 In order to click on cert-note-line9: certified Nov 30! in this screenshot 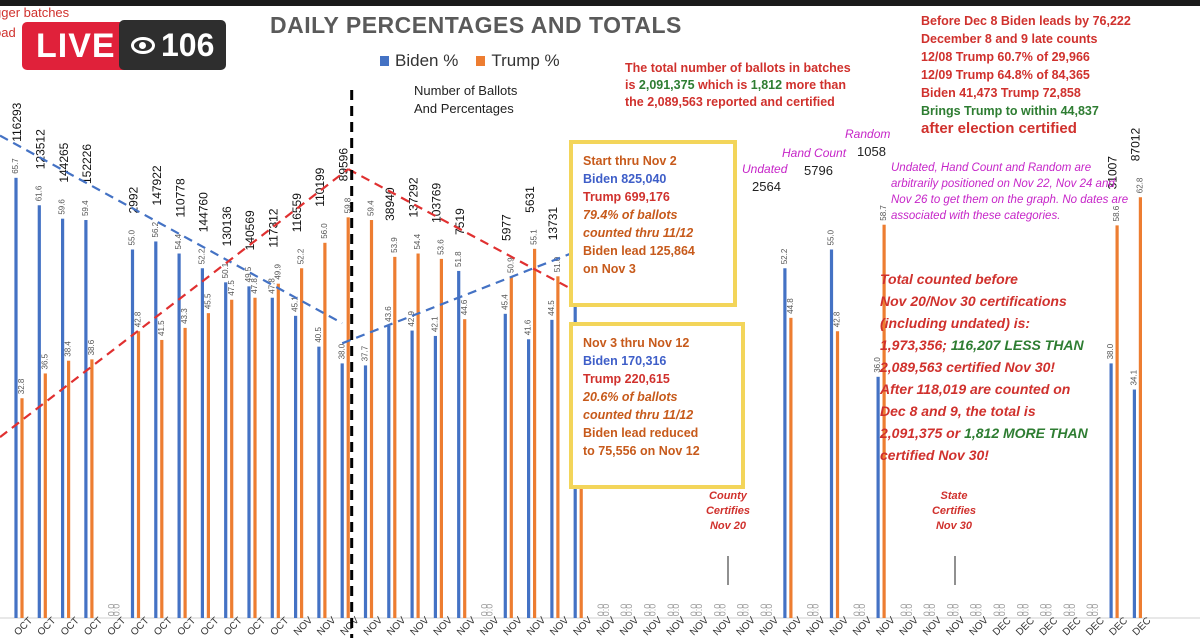, I will do `click(934, 455)`.